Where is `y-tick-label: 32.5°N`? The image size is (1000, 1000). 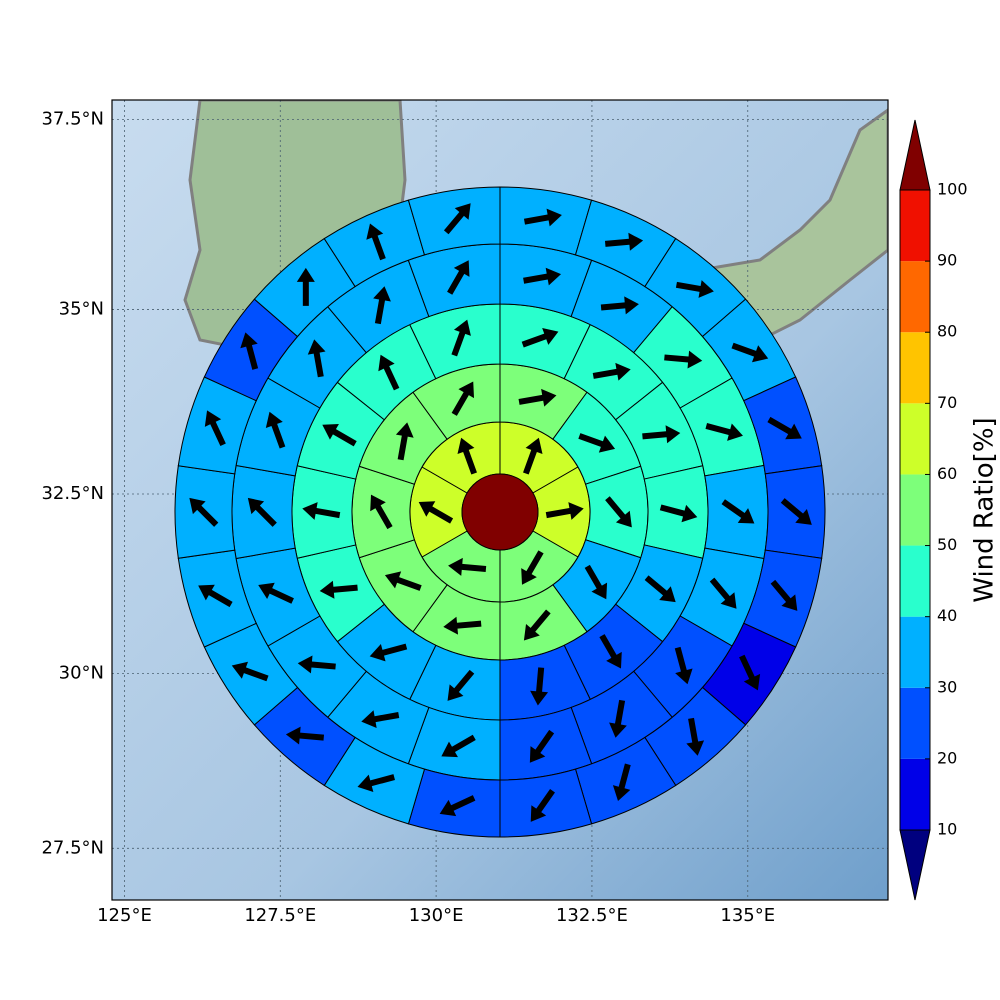
y-tick-label: 32.5°N is located at coordinates (72, 493).